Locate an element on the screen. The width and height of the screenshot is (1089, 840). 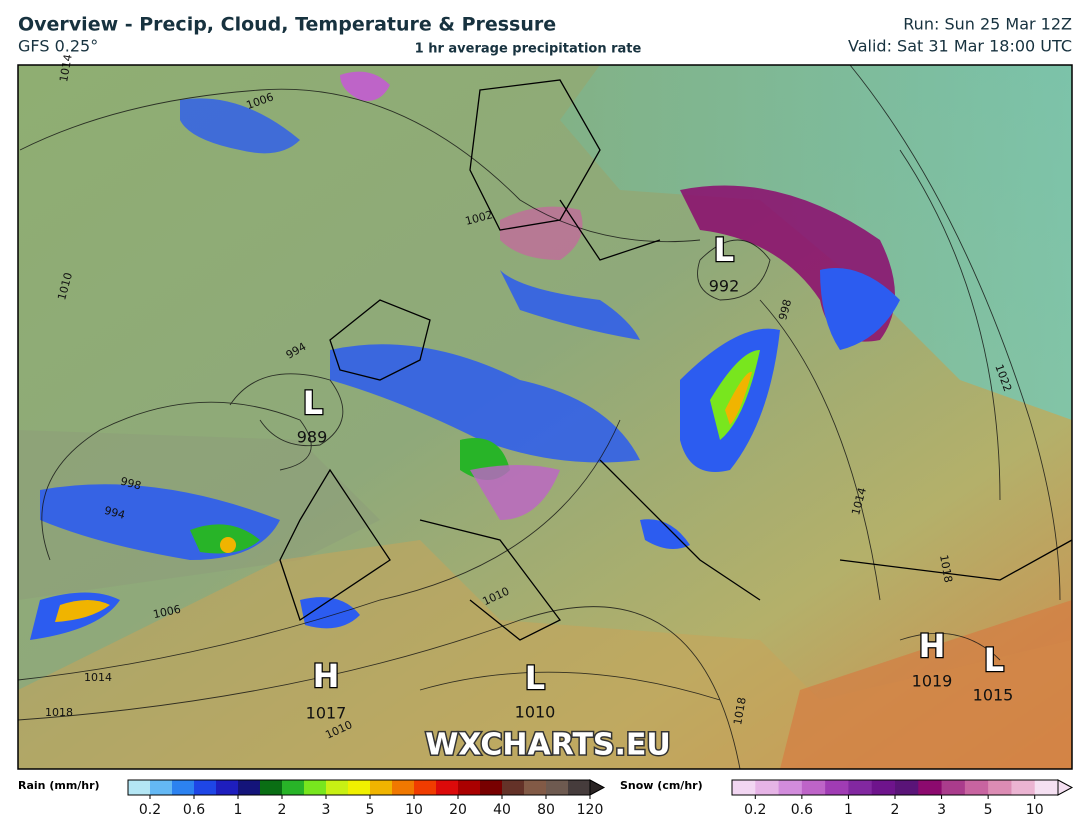
center-pressure: 992 is located at coordinates (724, 286).